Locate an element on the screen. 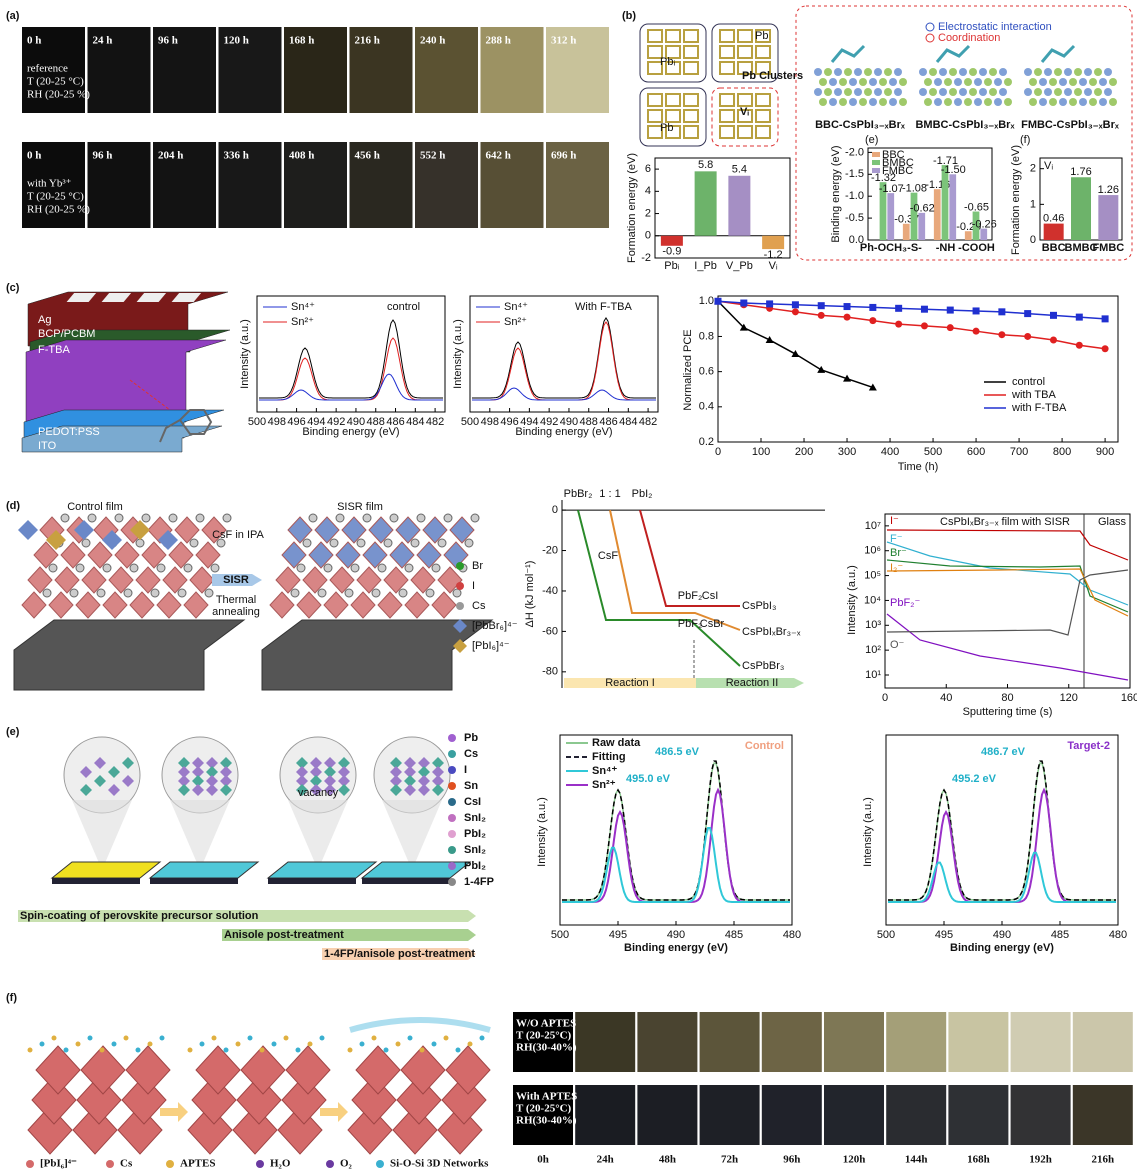 This screenshot has width=1137, height=1172. y-tick-label: -40 is located at coordinates (550, 591).